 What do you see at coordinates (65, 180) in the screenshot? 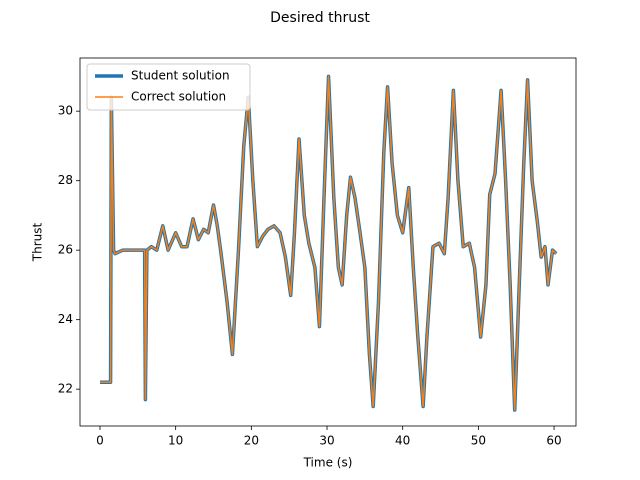
I see `y-tick-label: 28` at bounding box center [65, 180].